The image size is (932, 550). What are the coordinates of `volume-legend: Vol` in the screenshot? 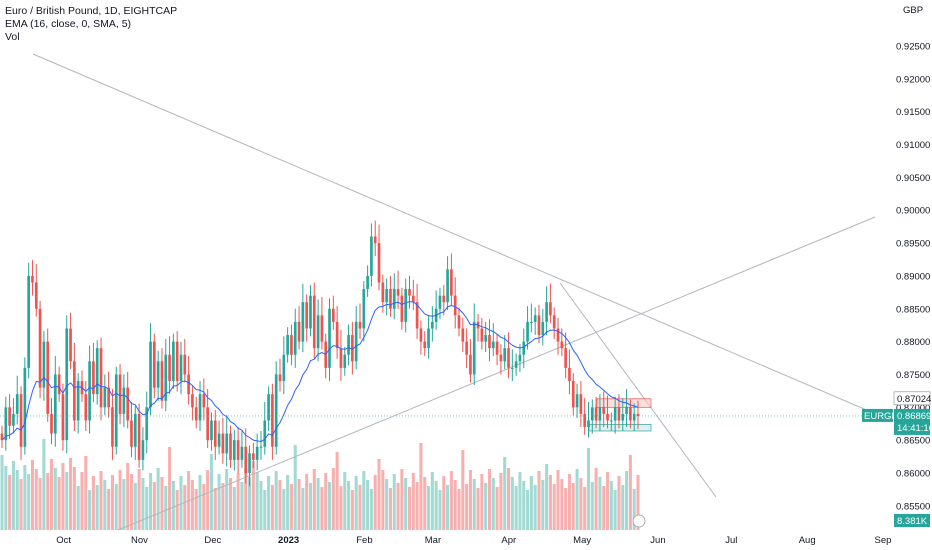 It's located at (12, 37).